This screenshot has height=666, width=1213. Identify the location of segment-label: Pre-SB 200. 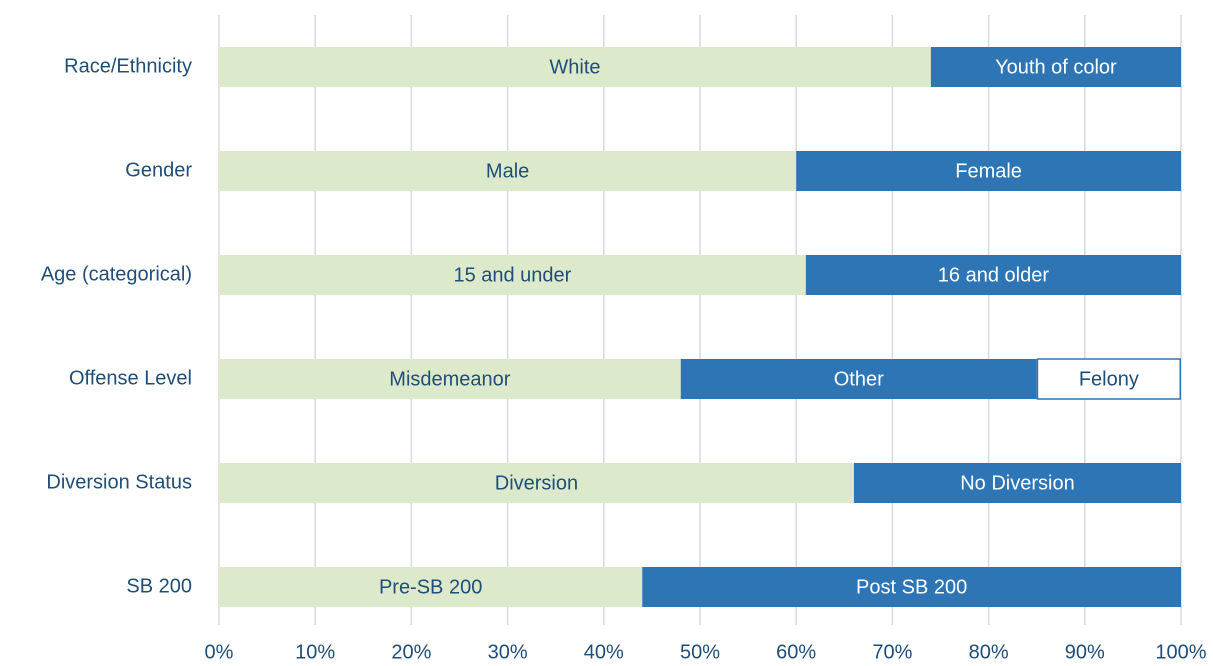
(430, 587).